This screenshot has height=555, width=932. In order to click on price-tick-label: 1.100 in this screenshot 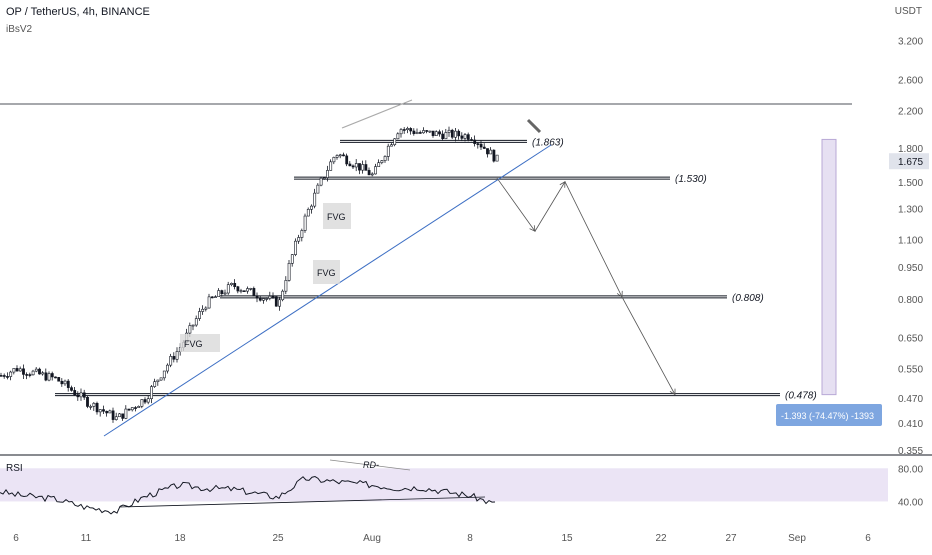, I will do `click(910, 240)`.